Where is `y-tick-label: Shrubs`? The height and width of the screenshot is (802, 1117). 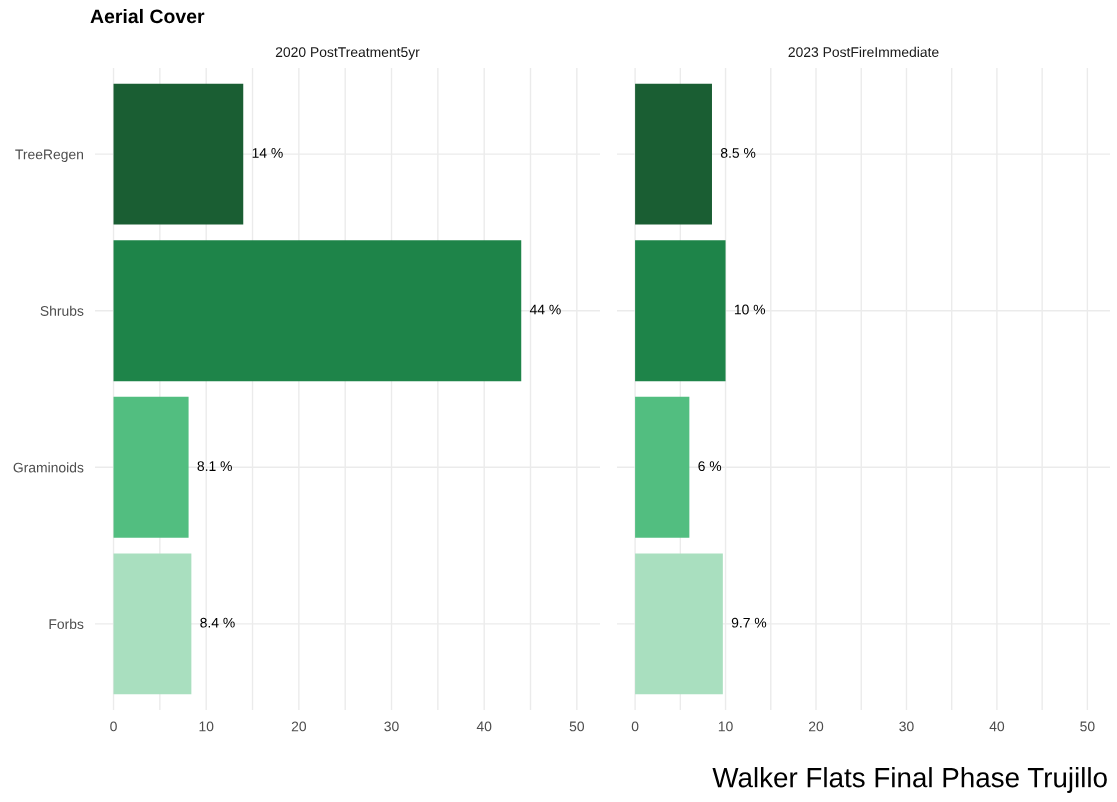 y-tick-label: Shrubs is located at coordinates (62, 310).